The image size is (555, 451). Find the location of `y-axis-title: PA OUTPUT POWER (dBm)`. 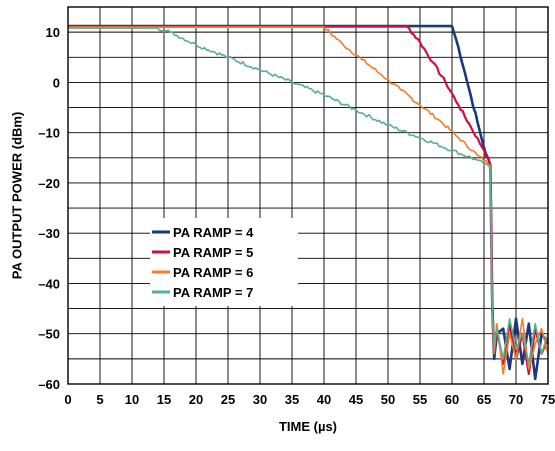

y-axis-title: PA OUTPUT POWER (dBm) is located at coordinates (16, 196).